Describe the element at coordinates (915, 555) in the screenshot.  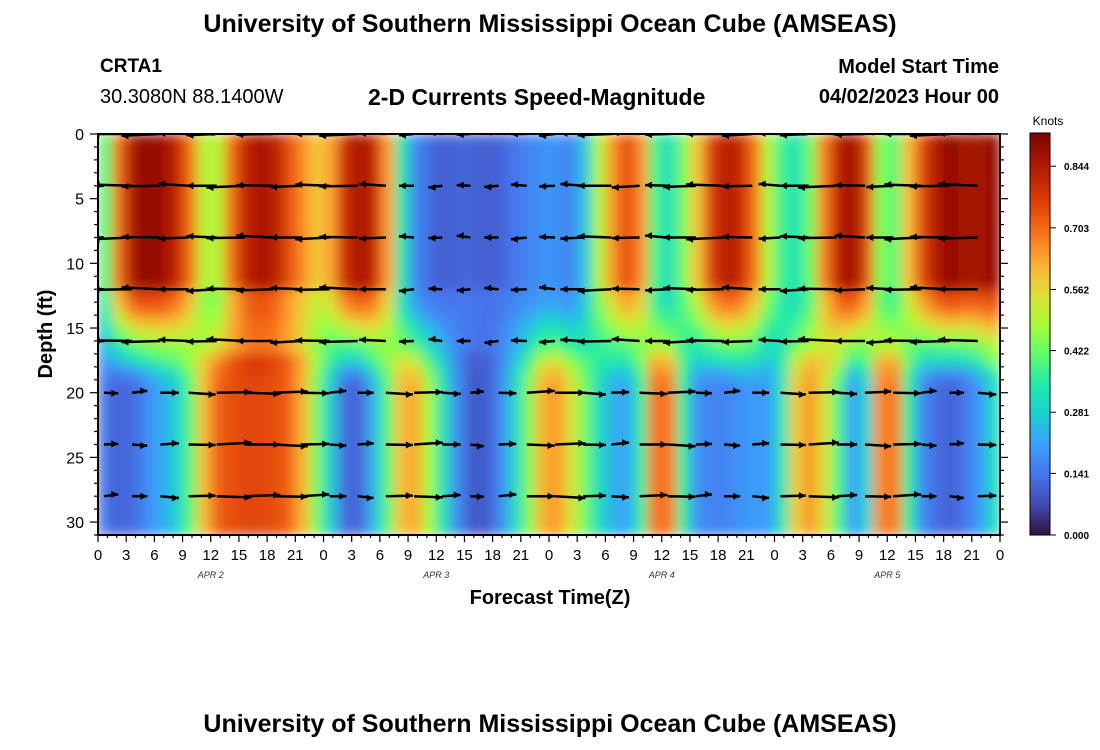
I see `x-tick-label: 15` at that location.